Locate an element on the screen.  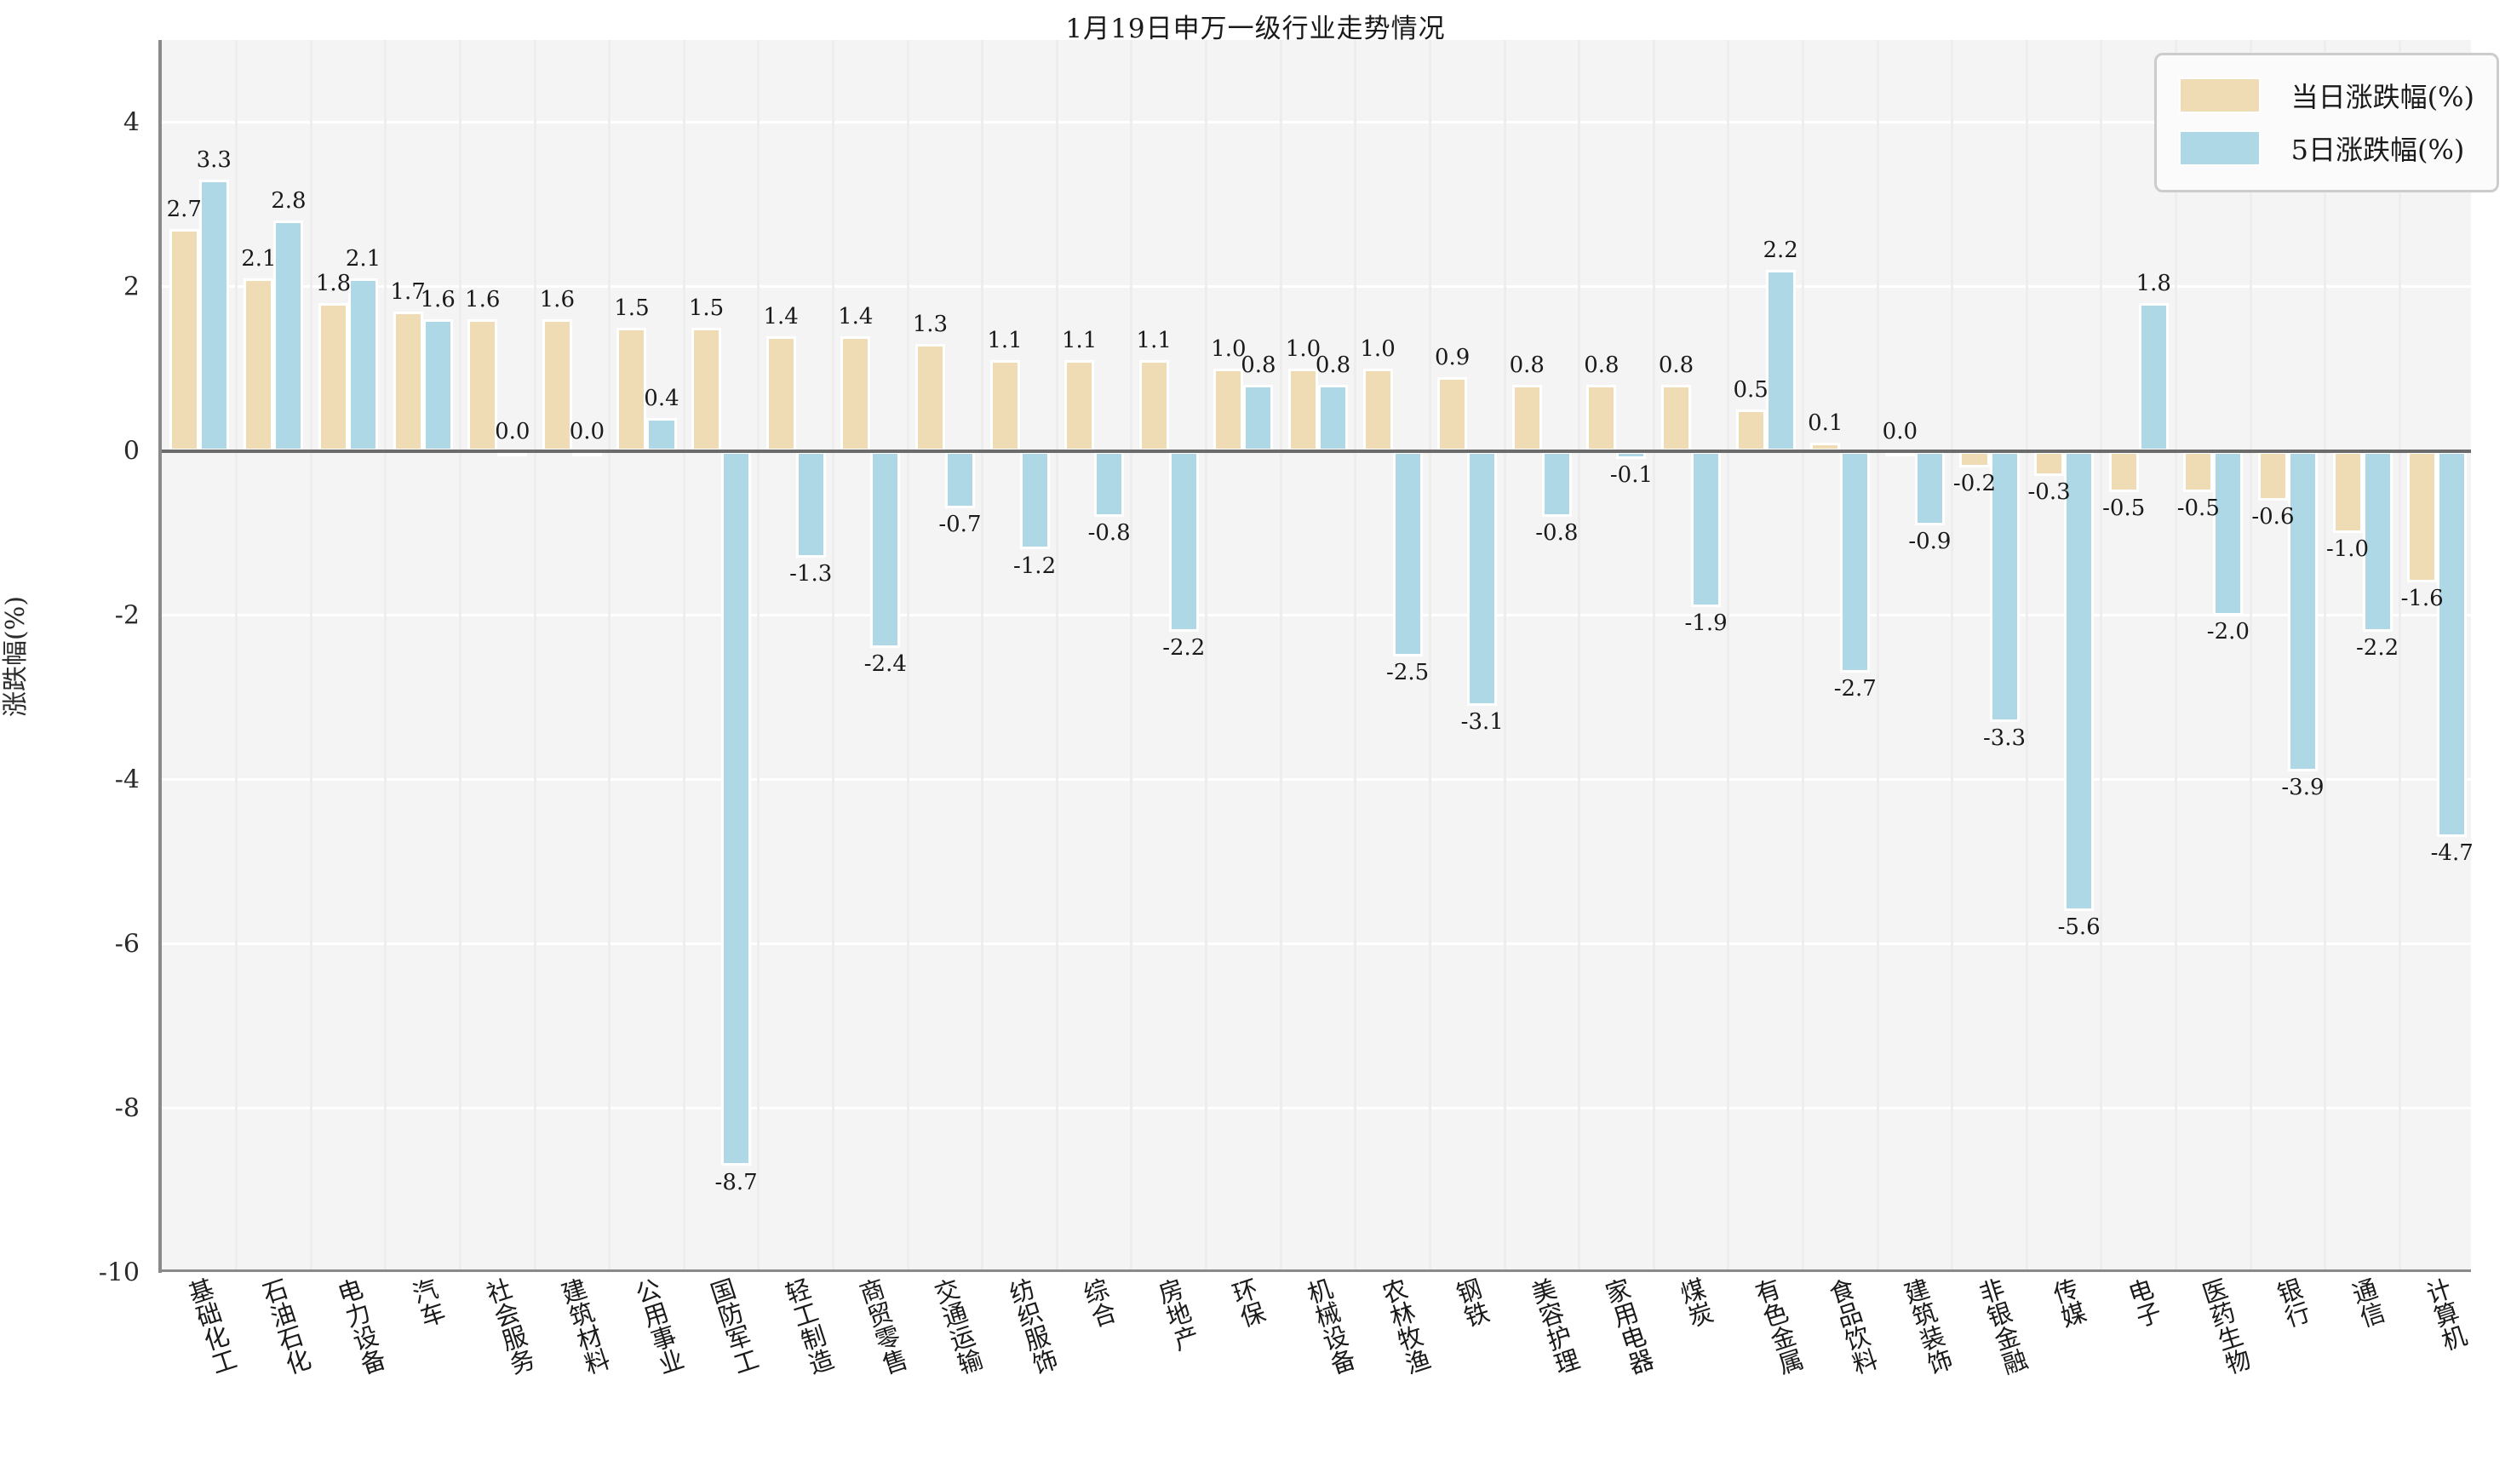
bar-value-label: -0.8 is located at coordinates (1557, 533).